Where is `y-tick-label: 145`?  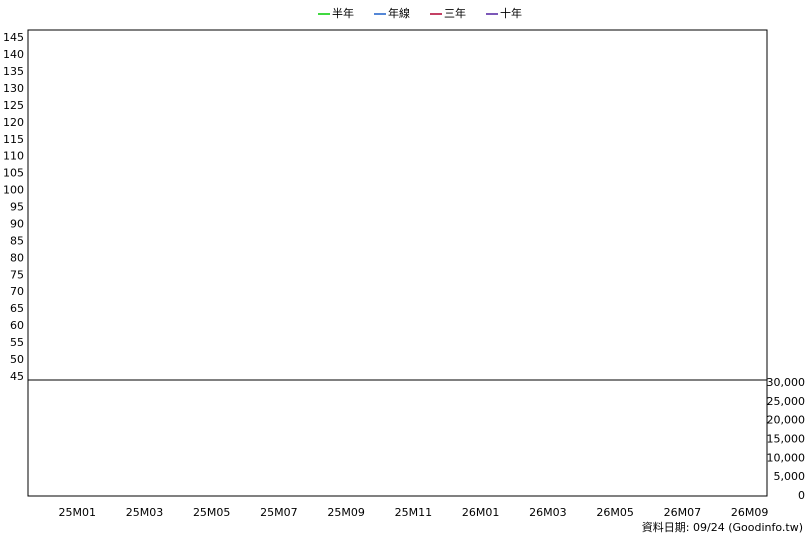 y-tick-label: 145 is located at coordinates (13, 37).